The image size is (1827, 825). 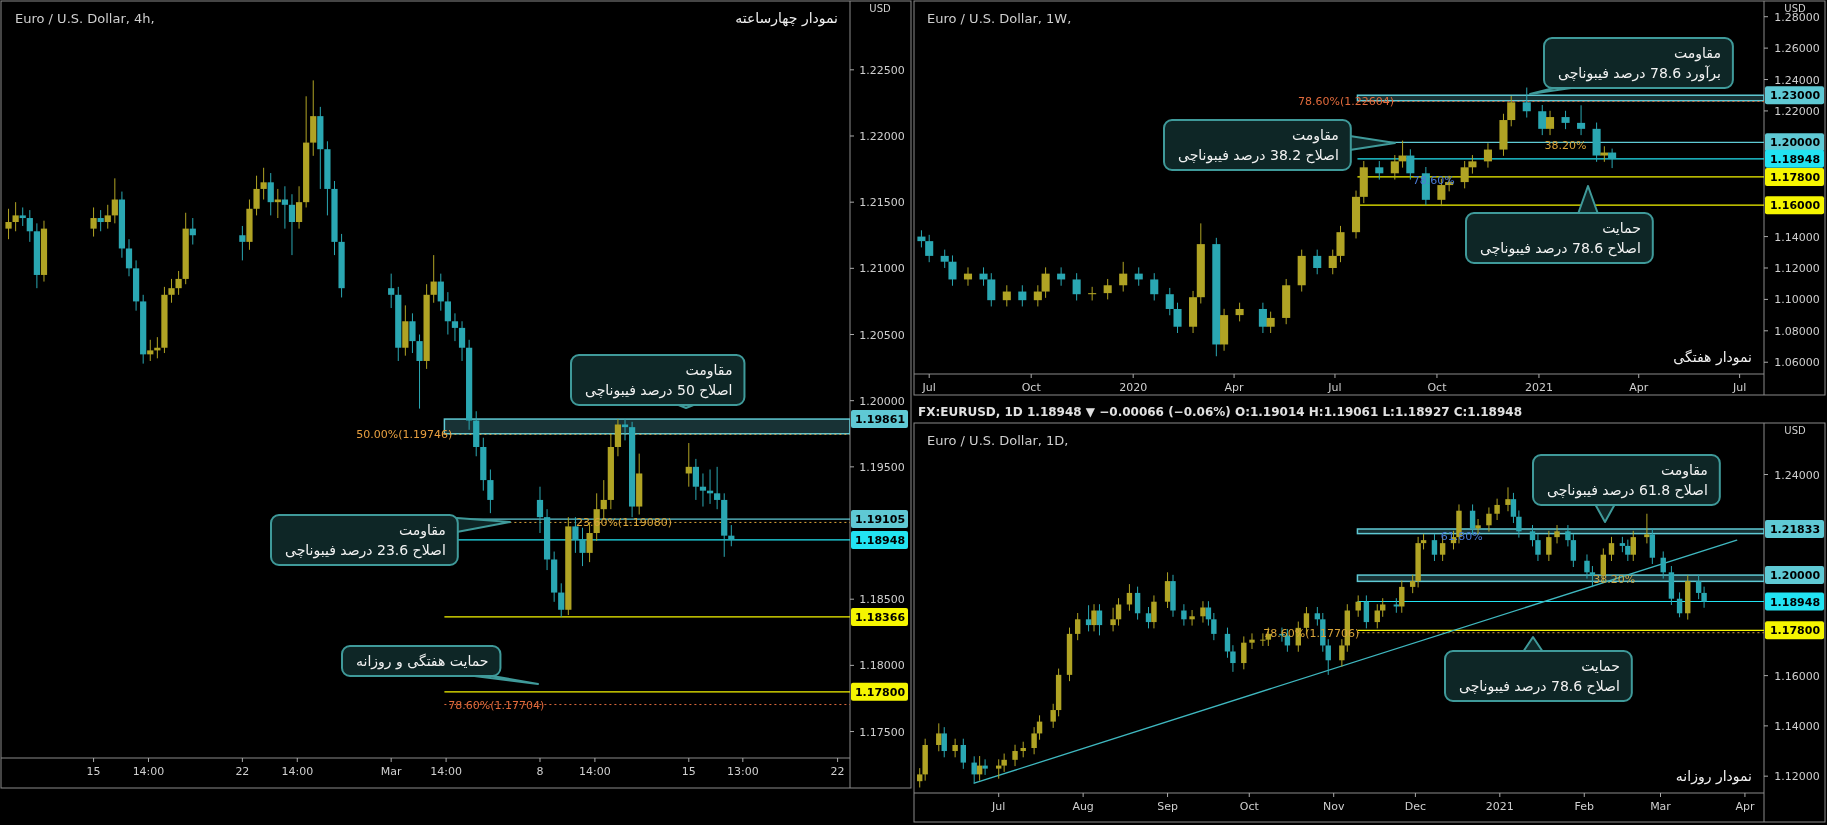 What do you see at coordinates (422, 661) in the screenshot?
I see `annotation: حمایت هفتگی و روزانه` at bounding box center [422, 661].